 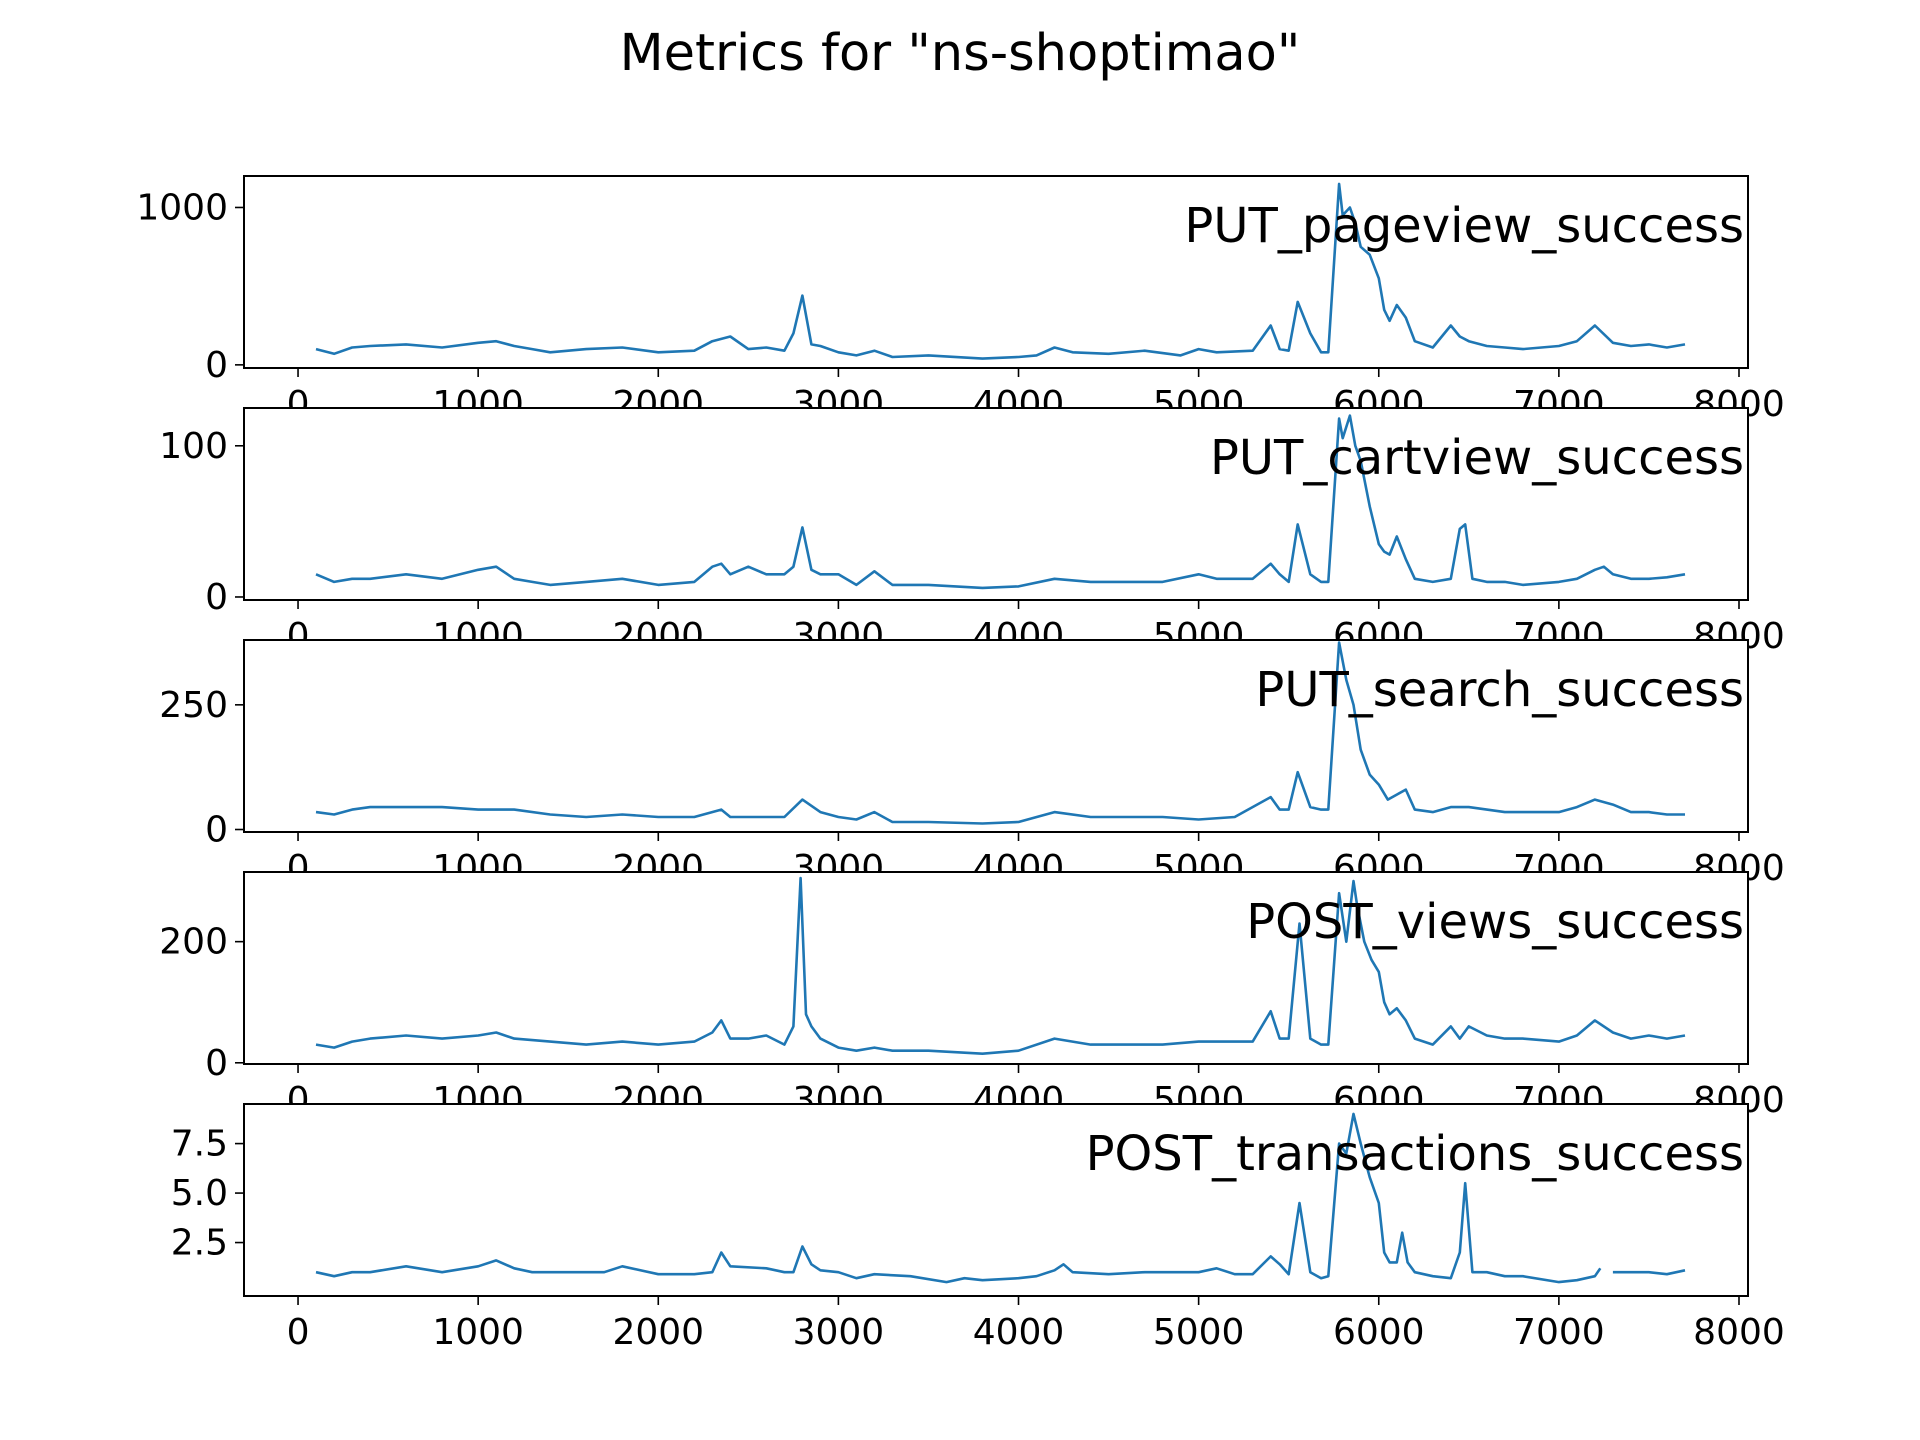 I want to click on panel-label: PUT_search_success, so click(x=1499, y=690).